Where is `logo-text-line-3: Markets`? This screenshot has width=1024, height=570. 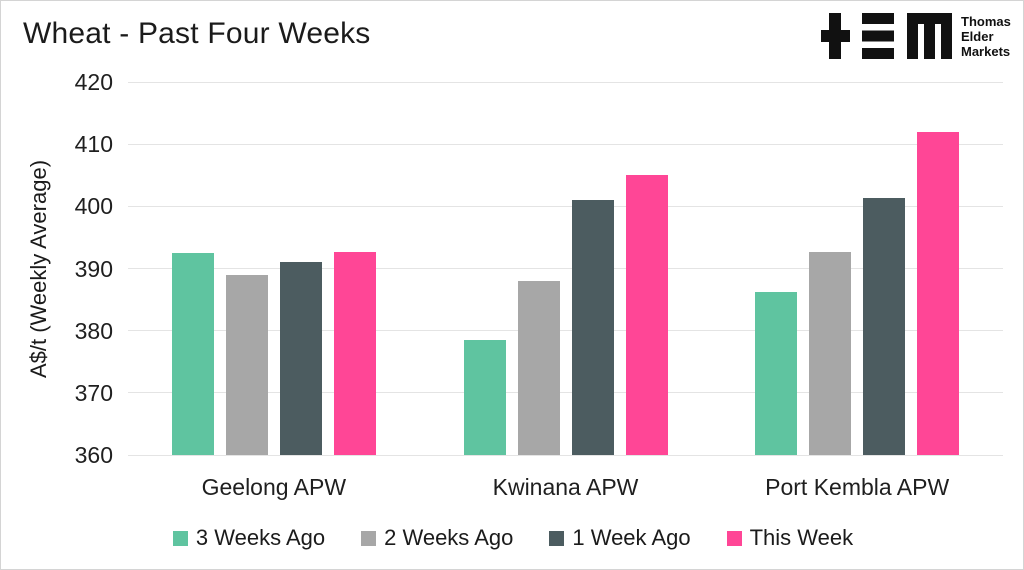 logo-text-line-3: Markets is located at coordinates (986, 51).